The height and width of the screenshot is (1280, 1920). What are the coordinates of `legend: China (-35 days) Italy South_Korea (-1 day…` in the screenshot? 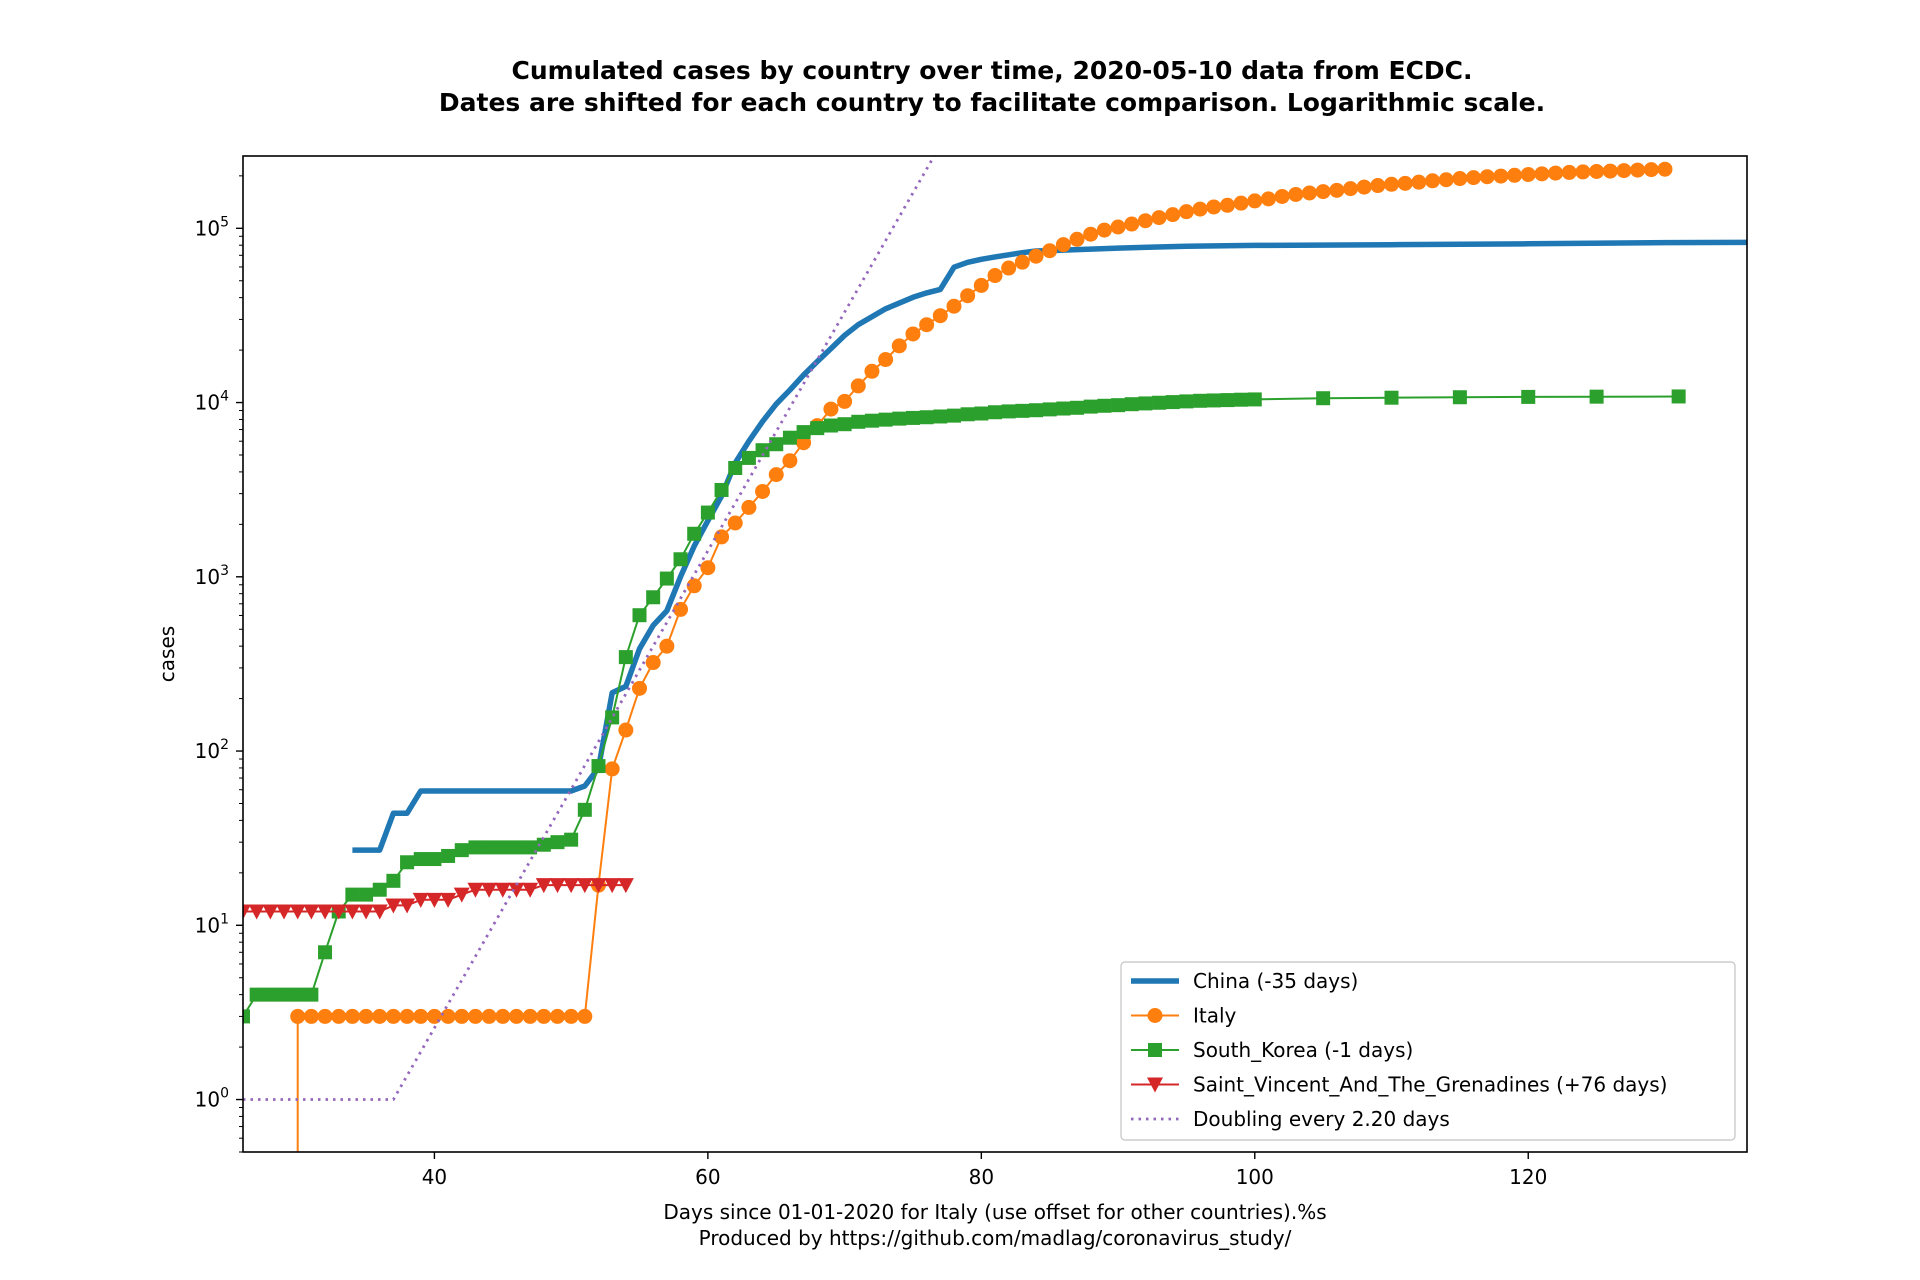 It's located at (1428, 1051).